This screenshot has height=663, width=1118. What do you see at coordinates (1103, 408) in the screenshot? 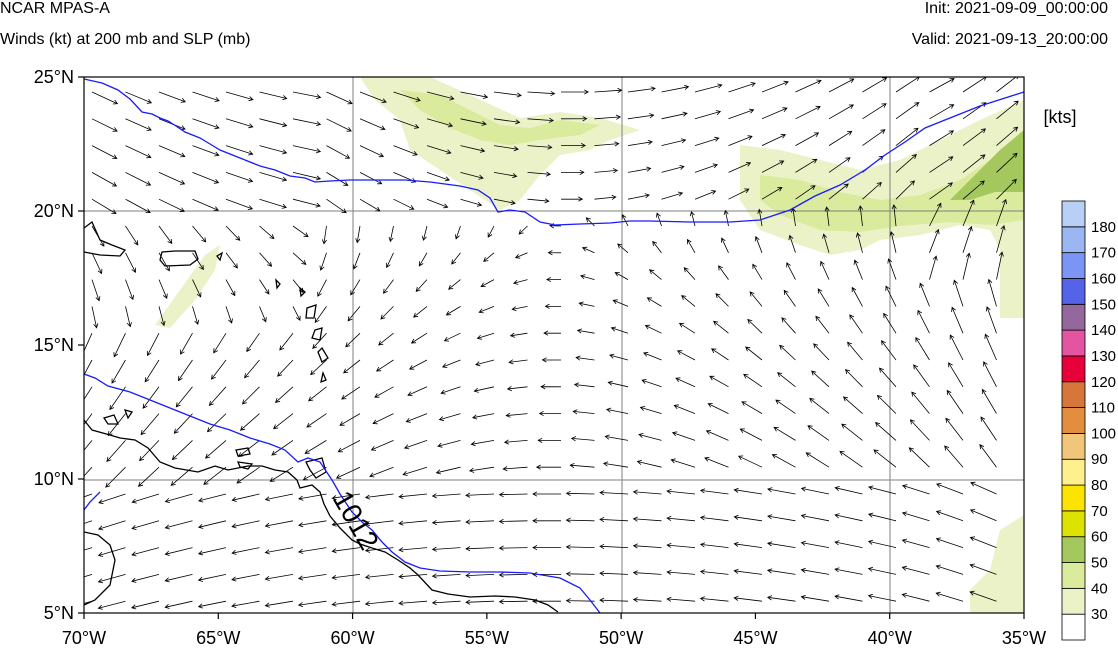
I see `colorbar-label: 110` at bounding box center [1103, 408].